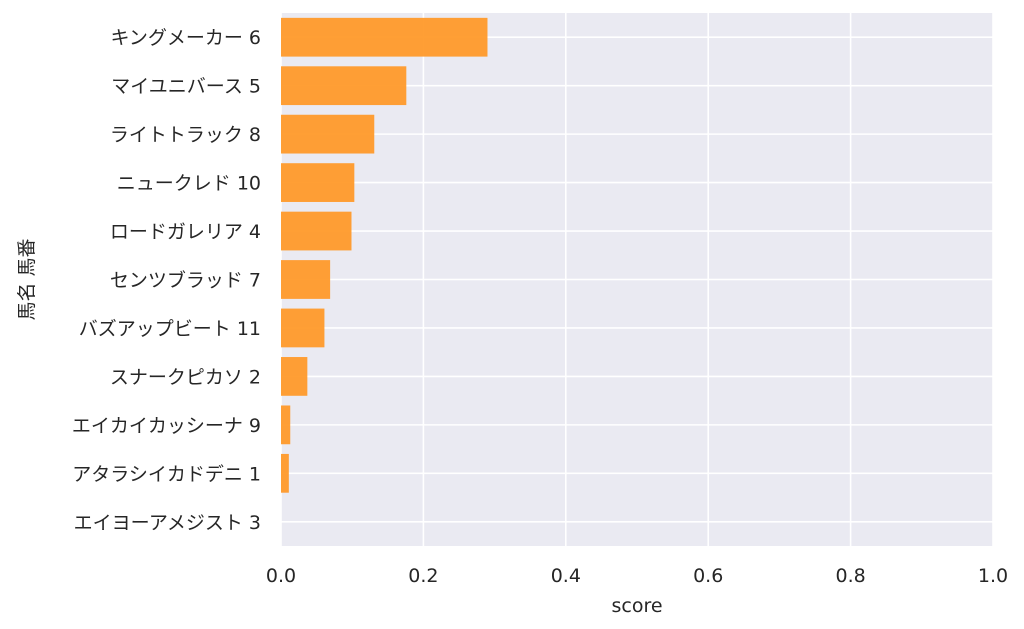 The width and height of the screenshot is (1024, 629). I want to click on x-tick-label: 1.0, so click(993, 576).